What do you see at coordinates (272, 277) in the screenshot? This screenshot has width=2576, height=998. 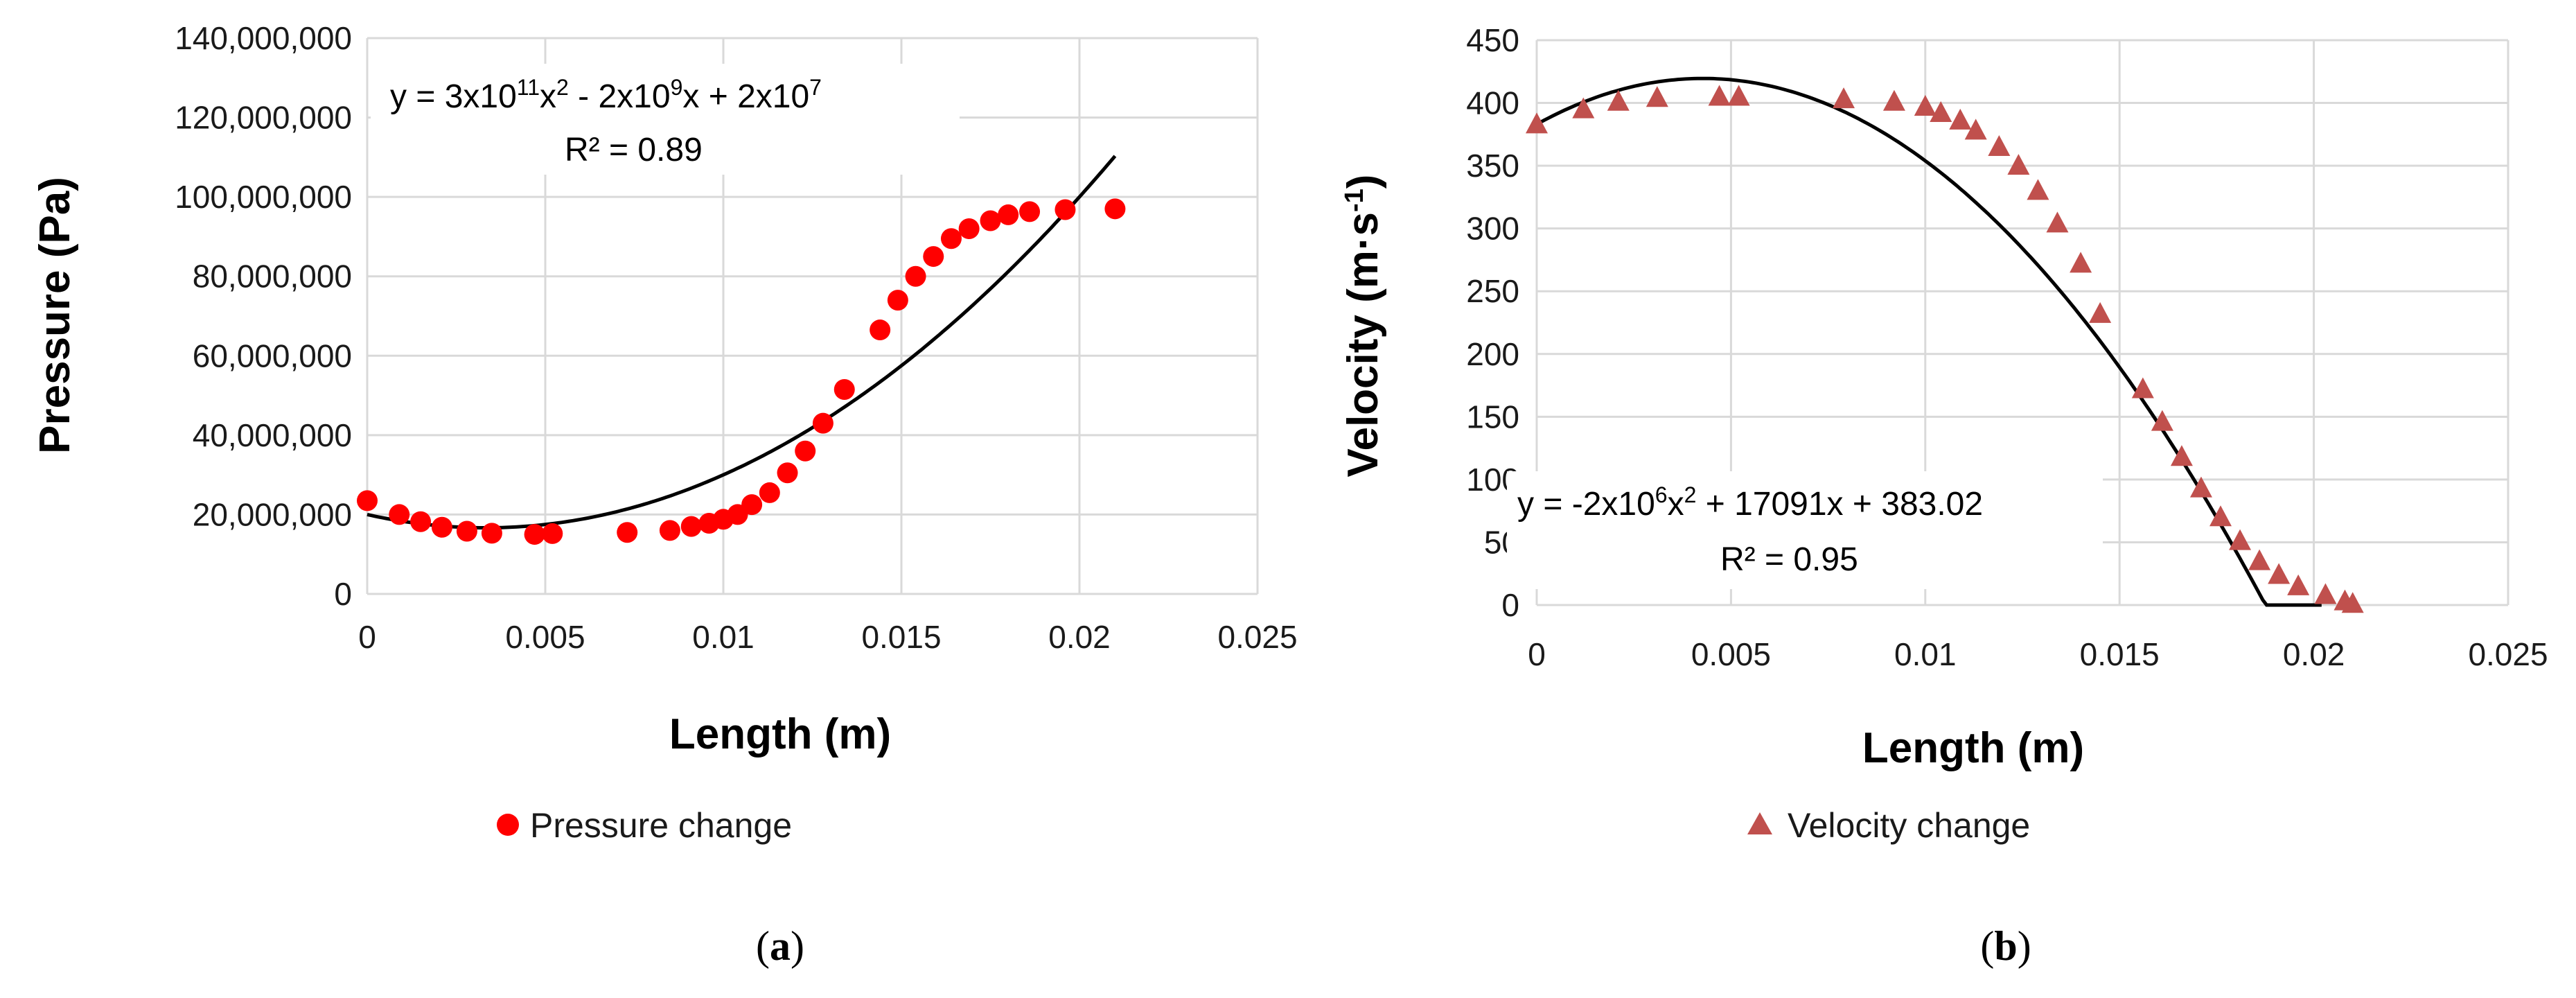 I see `chart-a-y-tick-label: 80,000,000` at bounding box center [272, 277].